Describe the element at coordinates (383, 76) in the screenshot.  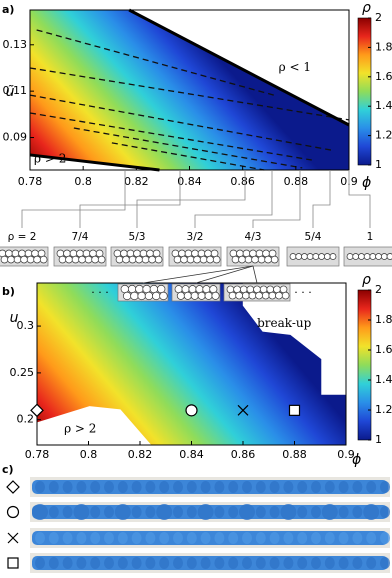
I see `colorbar-tick-label: 1.6` at that location.